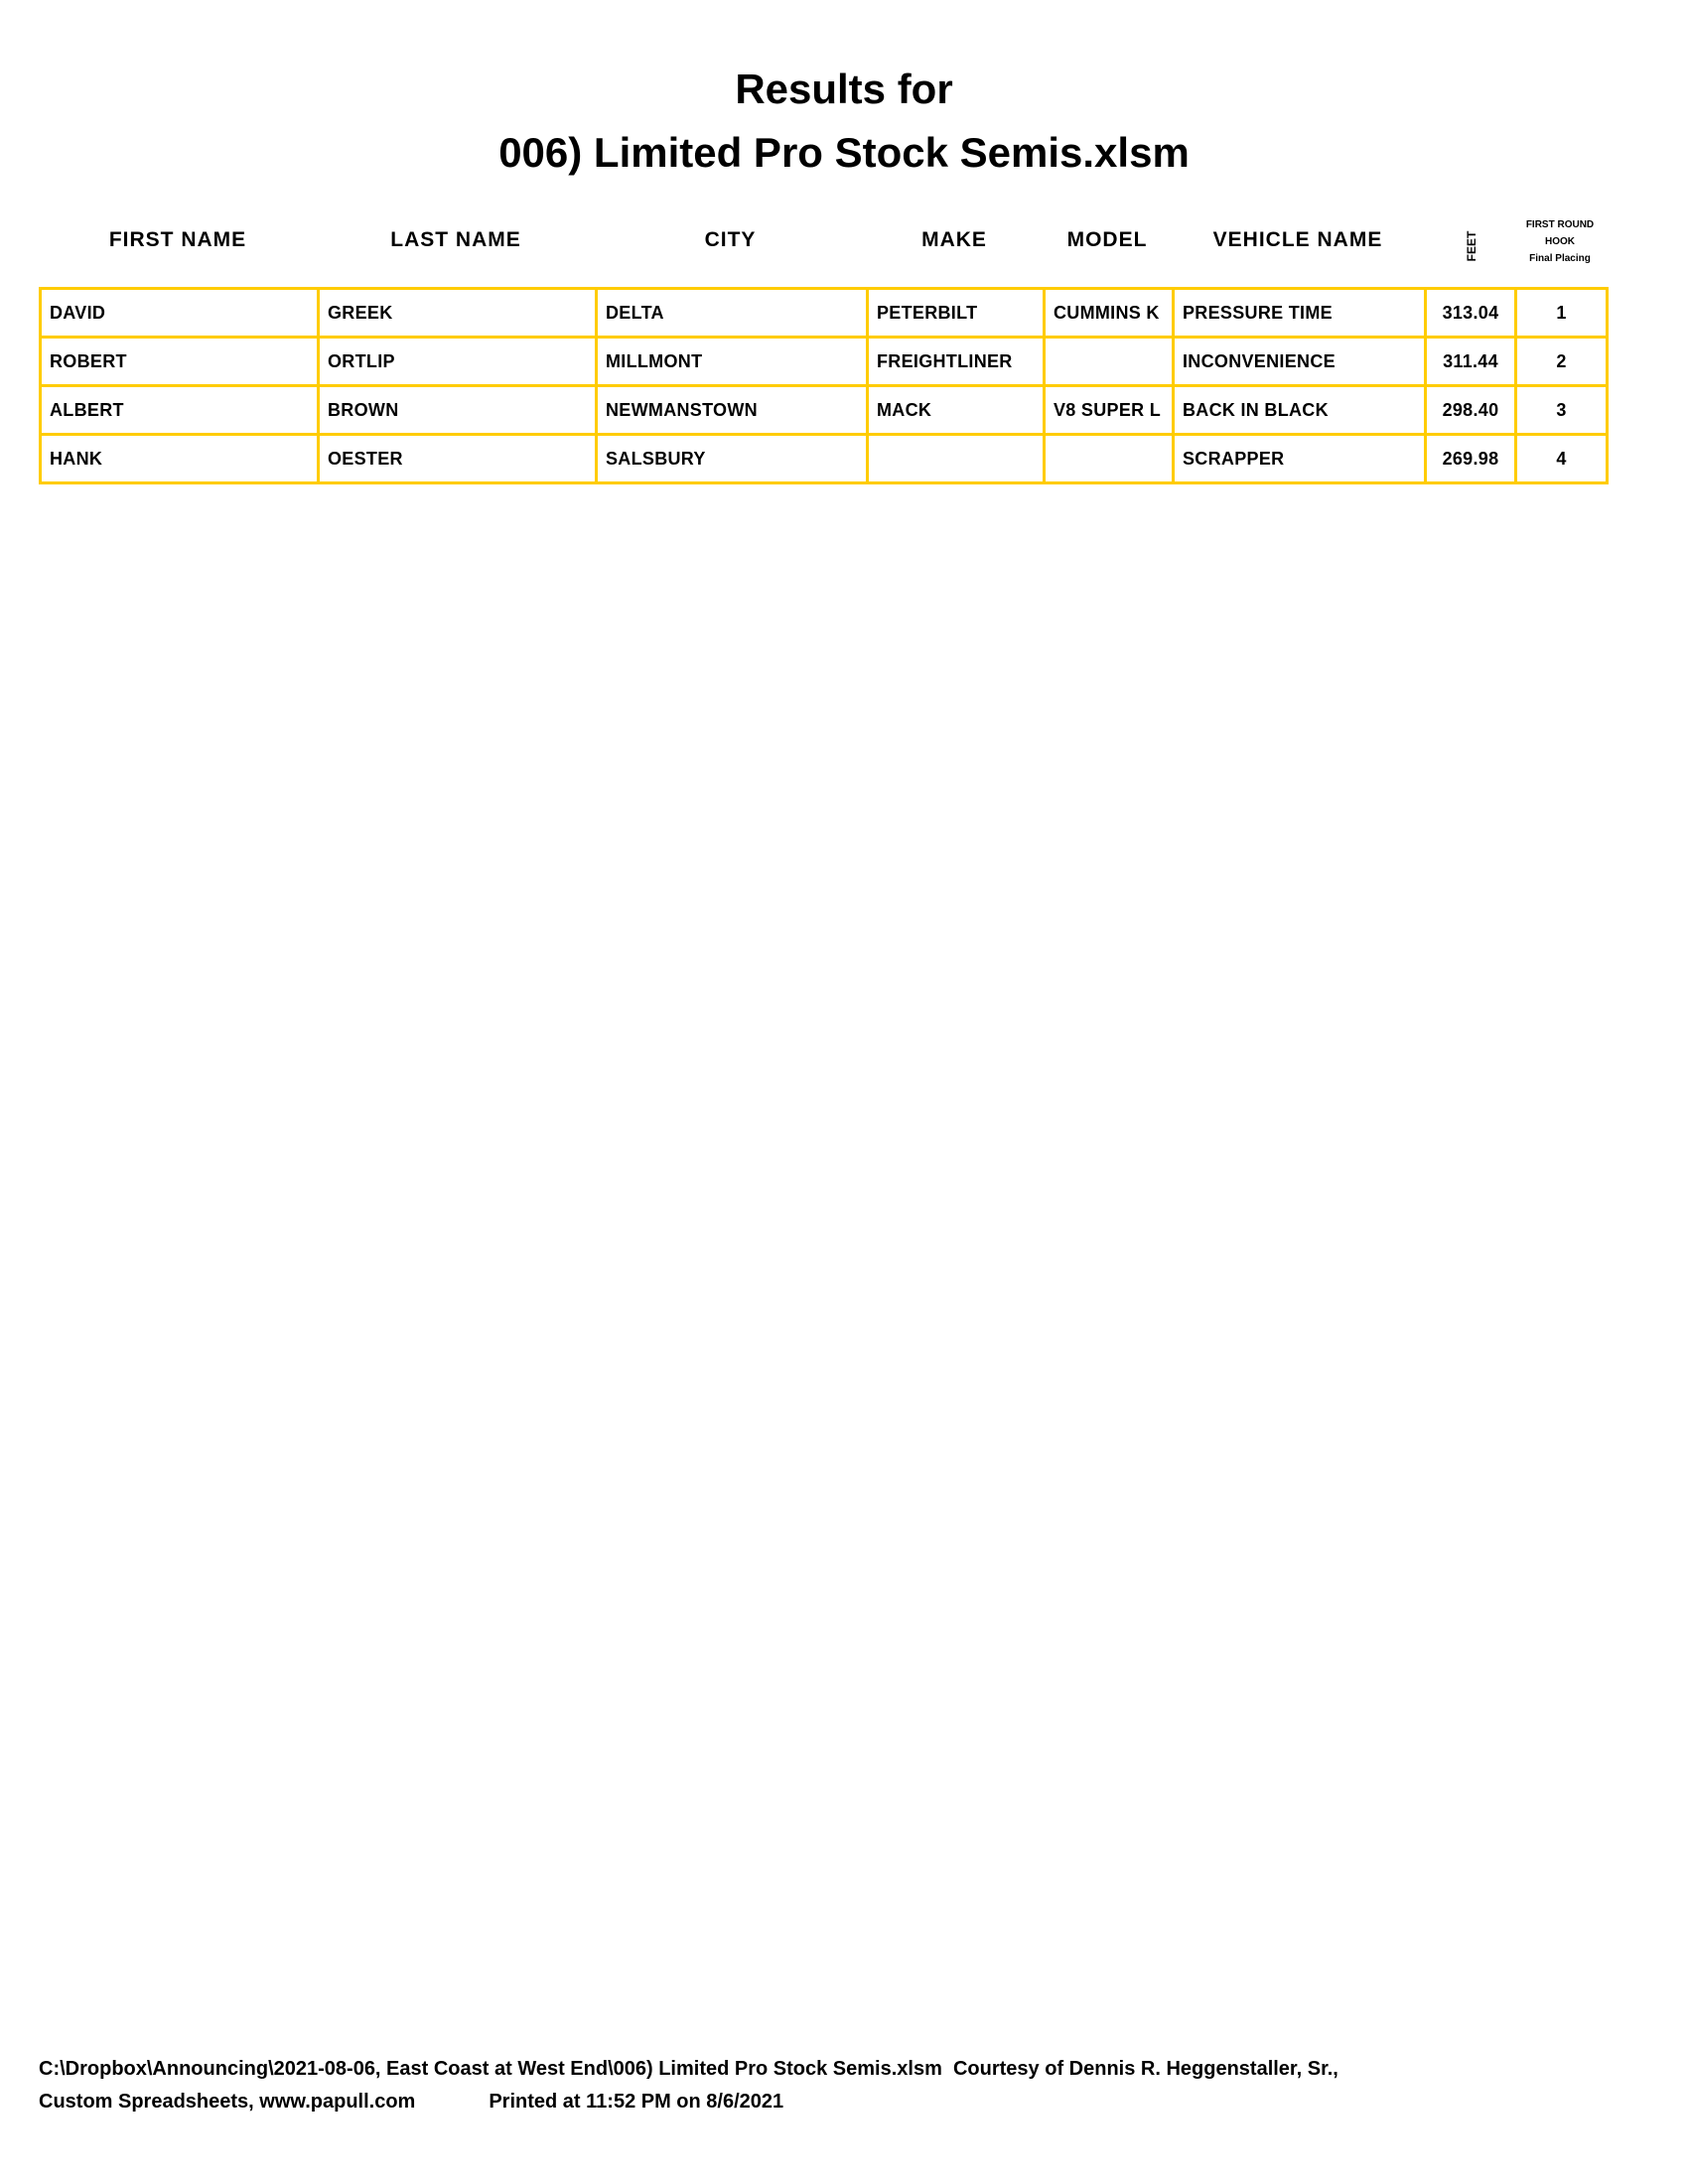  I want to click on page-title: Results for, so click(844, 89).